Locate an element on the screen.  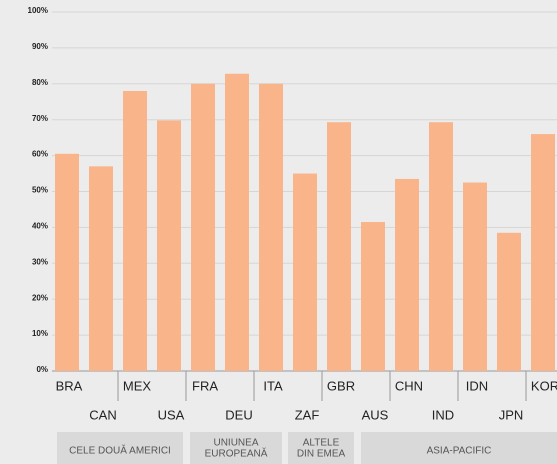
x-tick-label: JPN is located at coordinates (511, 414).